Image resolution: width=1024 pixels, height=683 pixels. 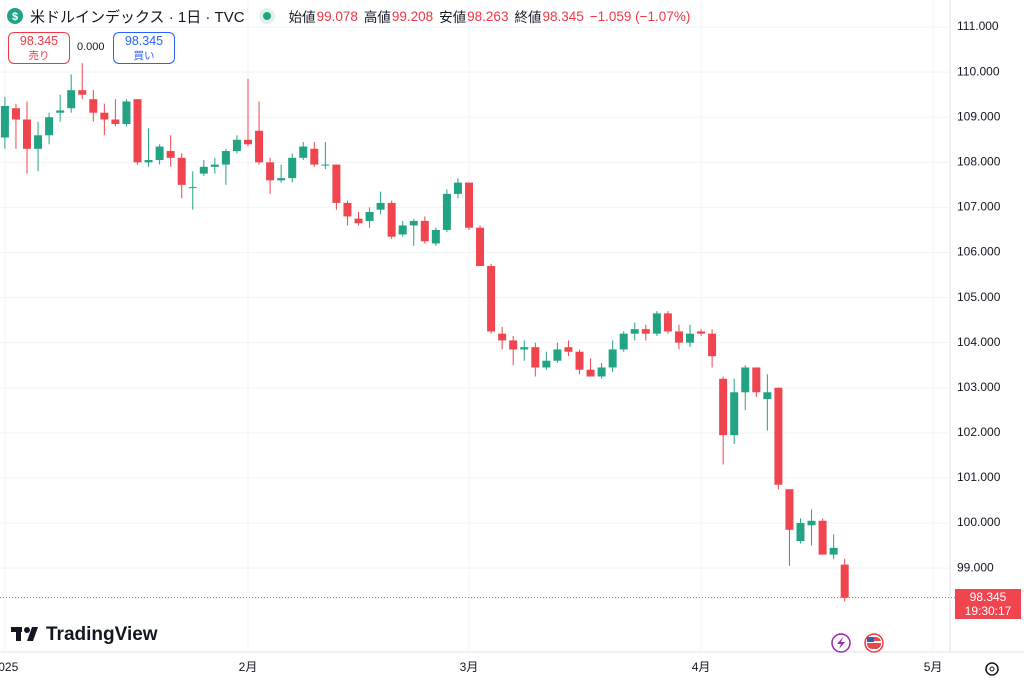 What do you see at coordinates (979, 432) in the screenshot?
I see `y-tick-label: 102.000` at bounding box center [979, 432].